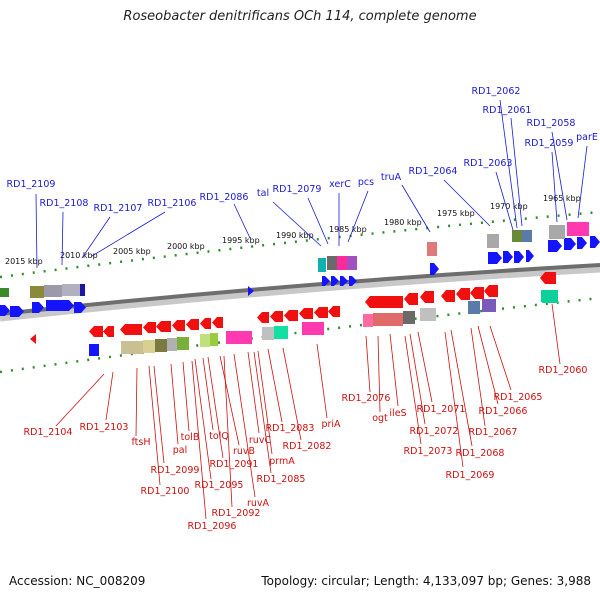 Image resolution: width=600 pixels, height=600 pixels. What do you see at coordinates (212, 526) in the screenshot?
I see `gene-label: RD1_2096` at bounding box center [212, 526].